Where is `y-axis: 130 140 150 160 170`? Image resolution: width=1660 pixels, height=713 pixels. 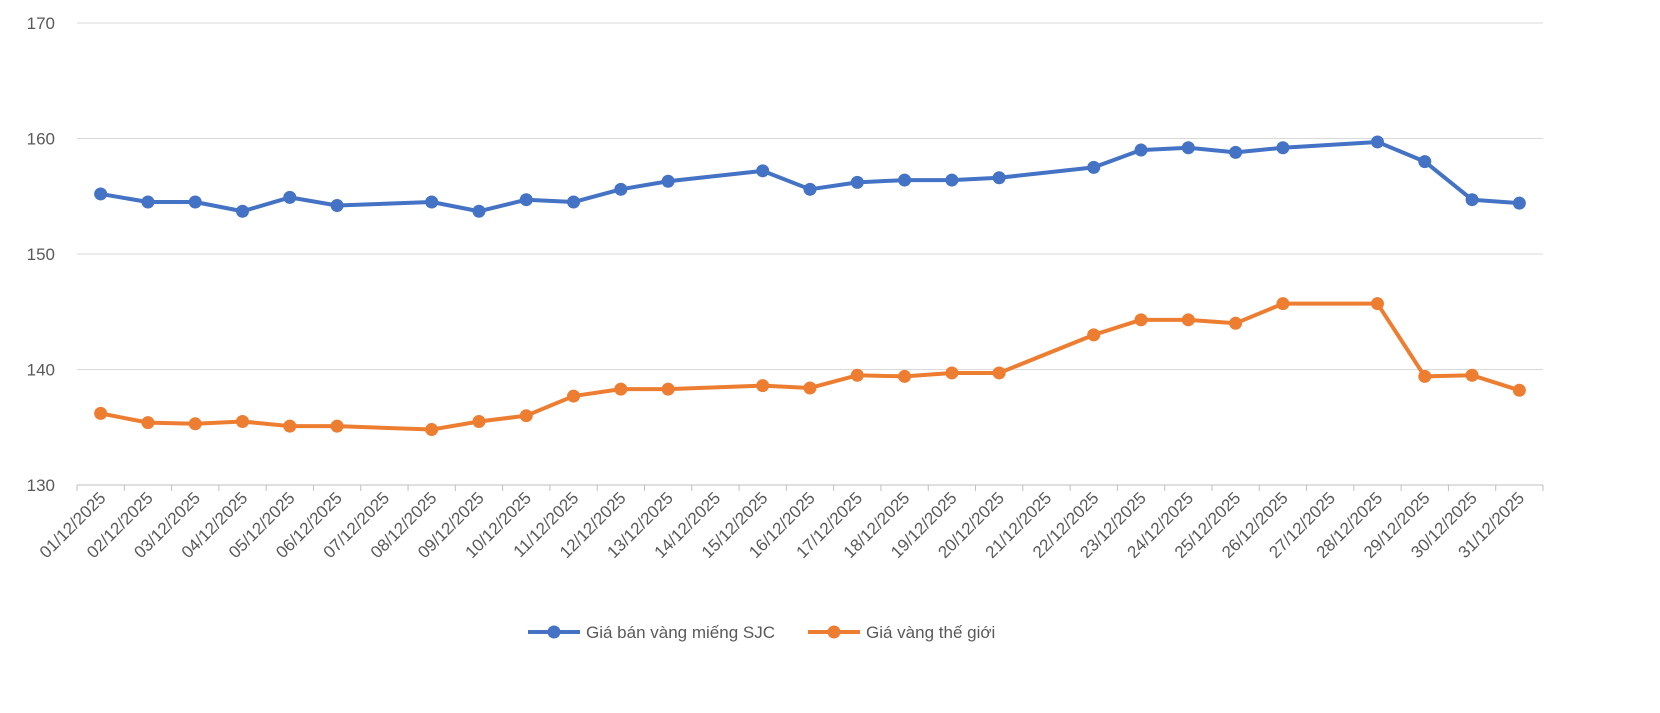 y-axis: 130 140 150 160 170 is located at coordinates (41, 254).